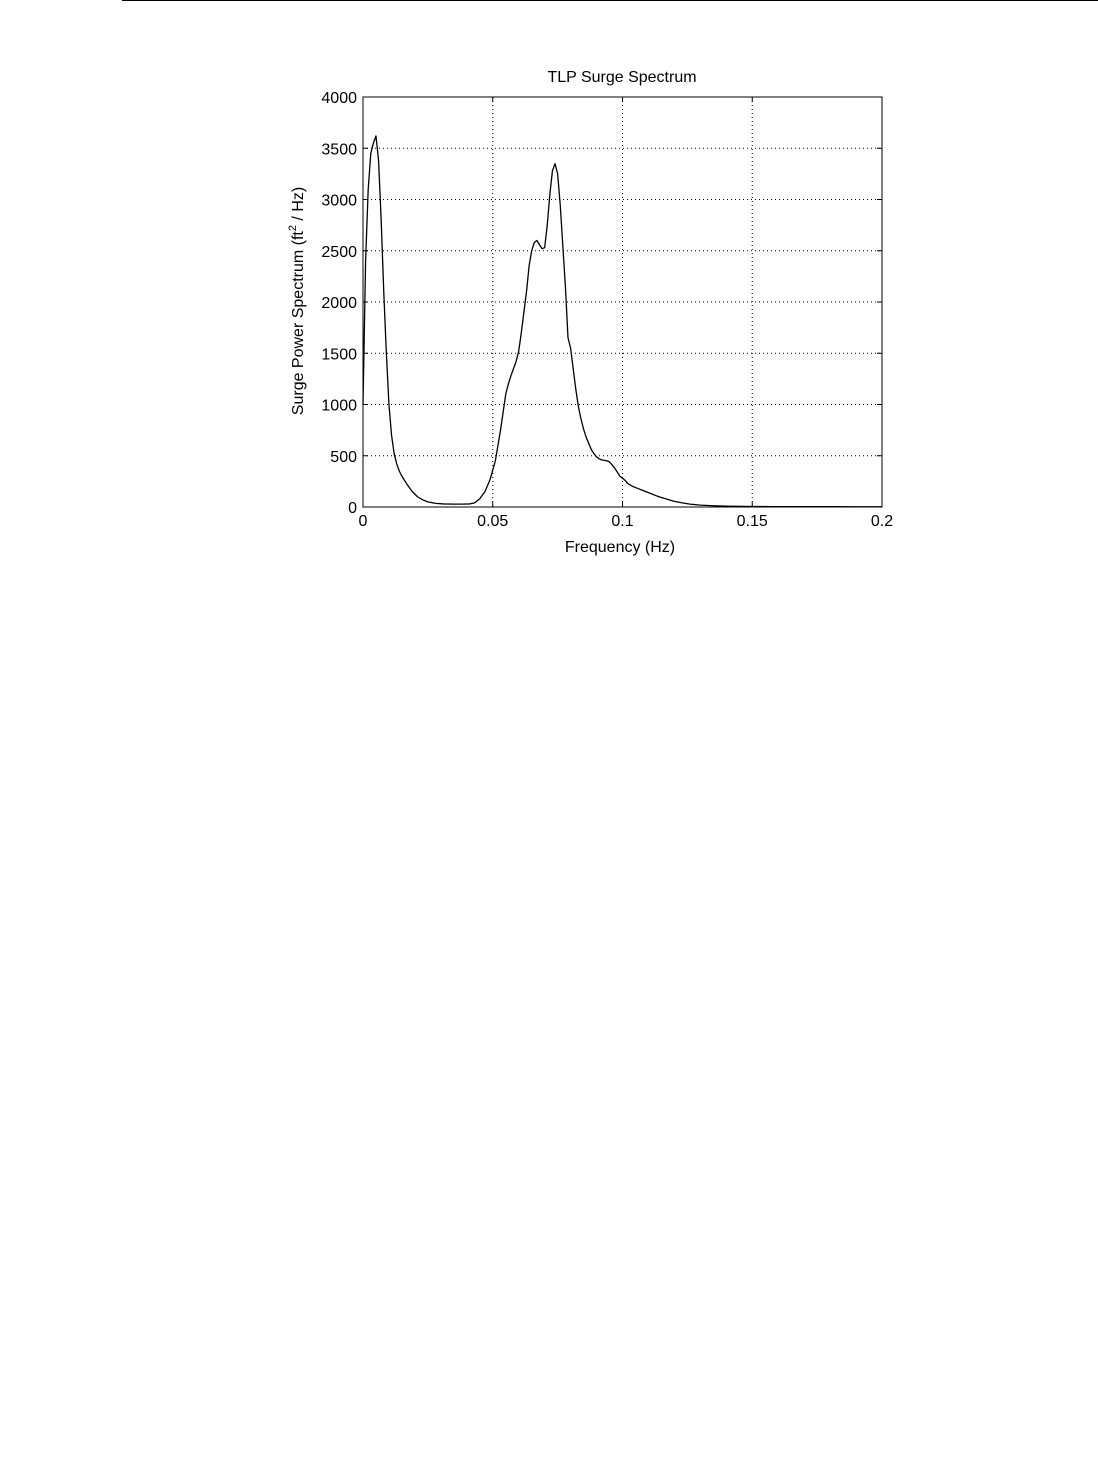 This screenshot has width=1098, height=1476. I want to click on grid-lines, so click(622, 302).